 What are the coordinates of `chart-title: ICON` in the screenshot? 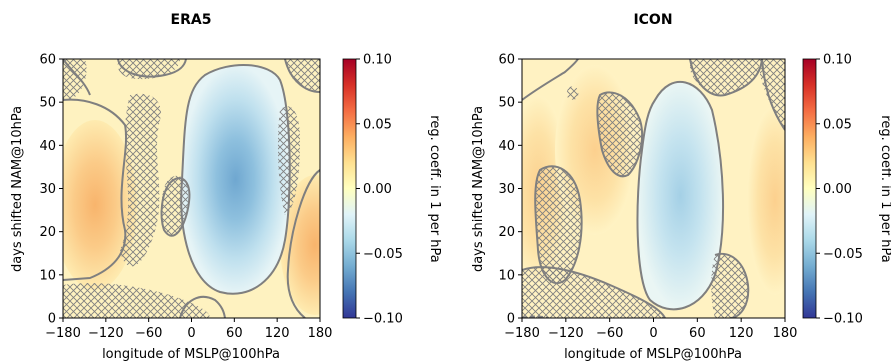 It's located at (652, 20).